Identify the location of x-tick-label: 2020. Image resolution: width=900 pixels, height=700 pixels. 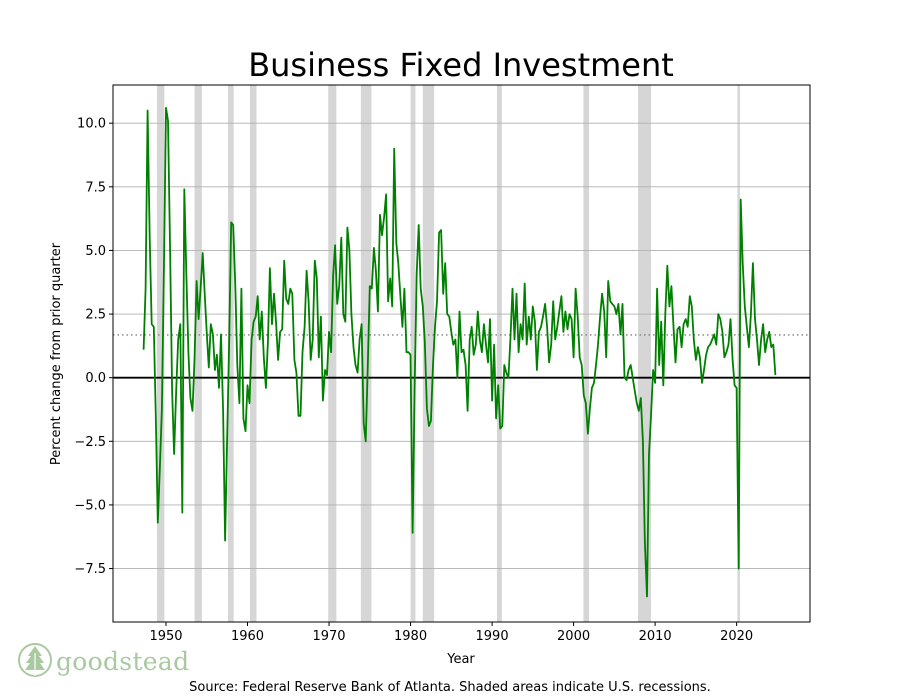
(736, 636).